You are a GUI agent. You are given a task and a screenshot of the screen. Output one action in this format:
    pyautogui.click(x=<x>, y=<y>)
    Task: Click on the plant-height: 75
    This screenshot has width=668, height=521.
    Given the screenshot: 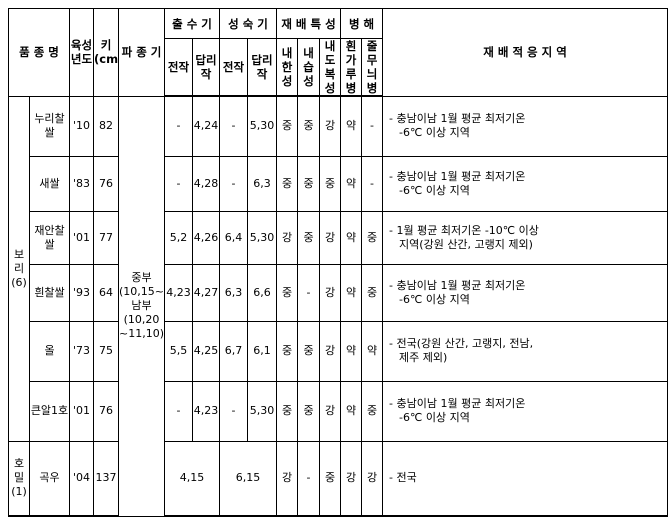 What is the action you would take?
    pyautogui.click(x=106, y=351)
    